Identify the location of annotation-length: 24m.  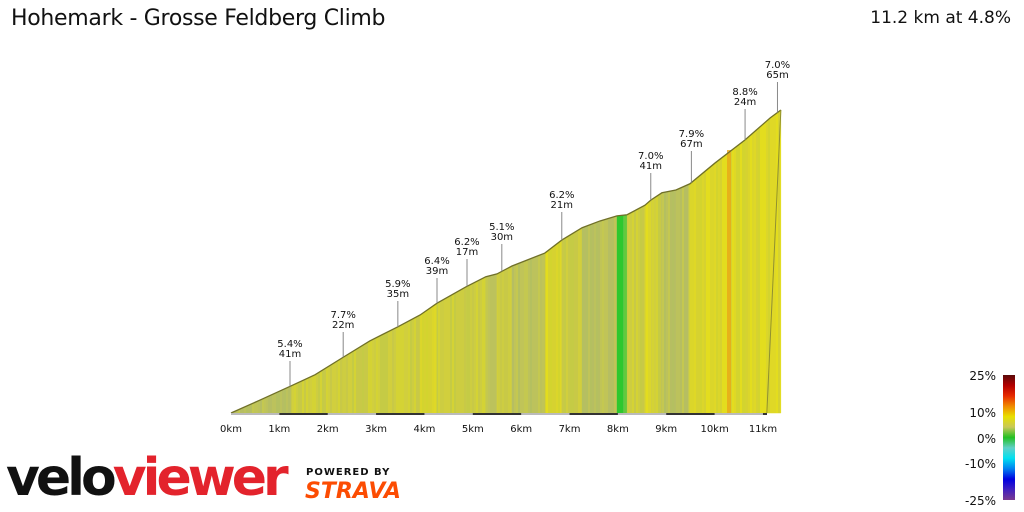
(745, 102).